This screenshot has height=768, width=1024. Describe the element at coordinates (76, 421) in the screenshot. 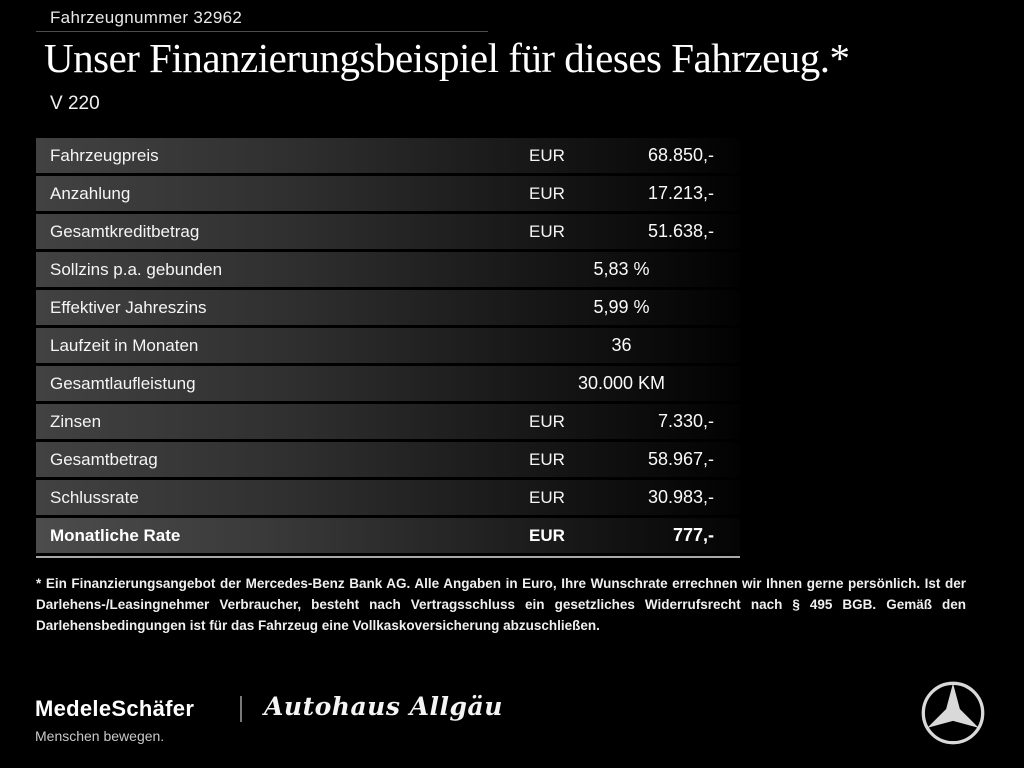

I see `row-label: Zinsen` at that location.